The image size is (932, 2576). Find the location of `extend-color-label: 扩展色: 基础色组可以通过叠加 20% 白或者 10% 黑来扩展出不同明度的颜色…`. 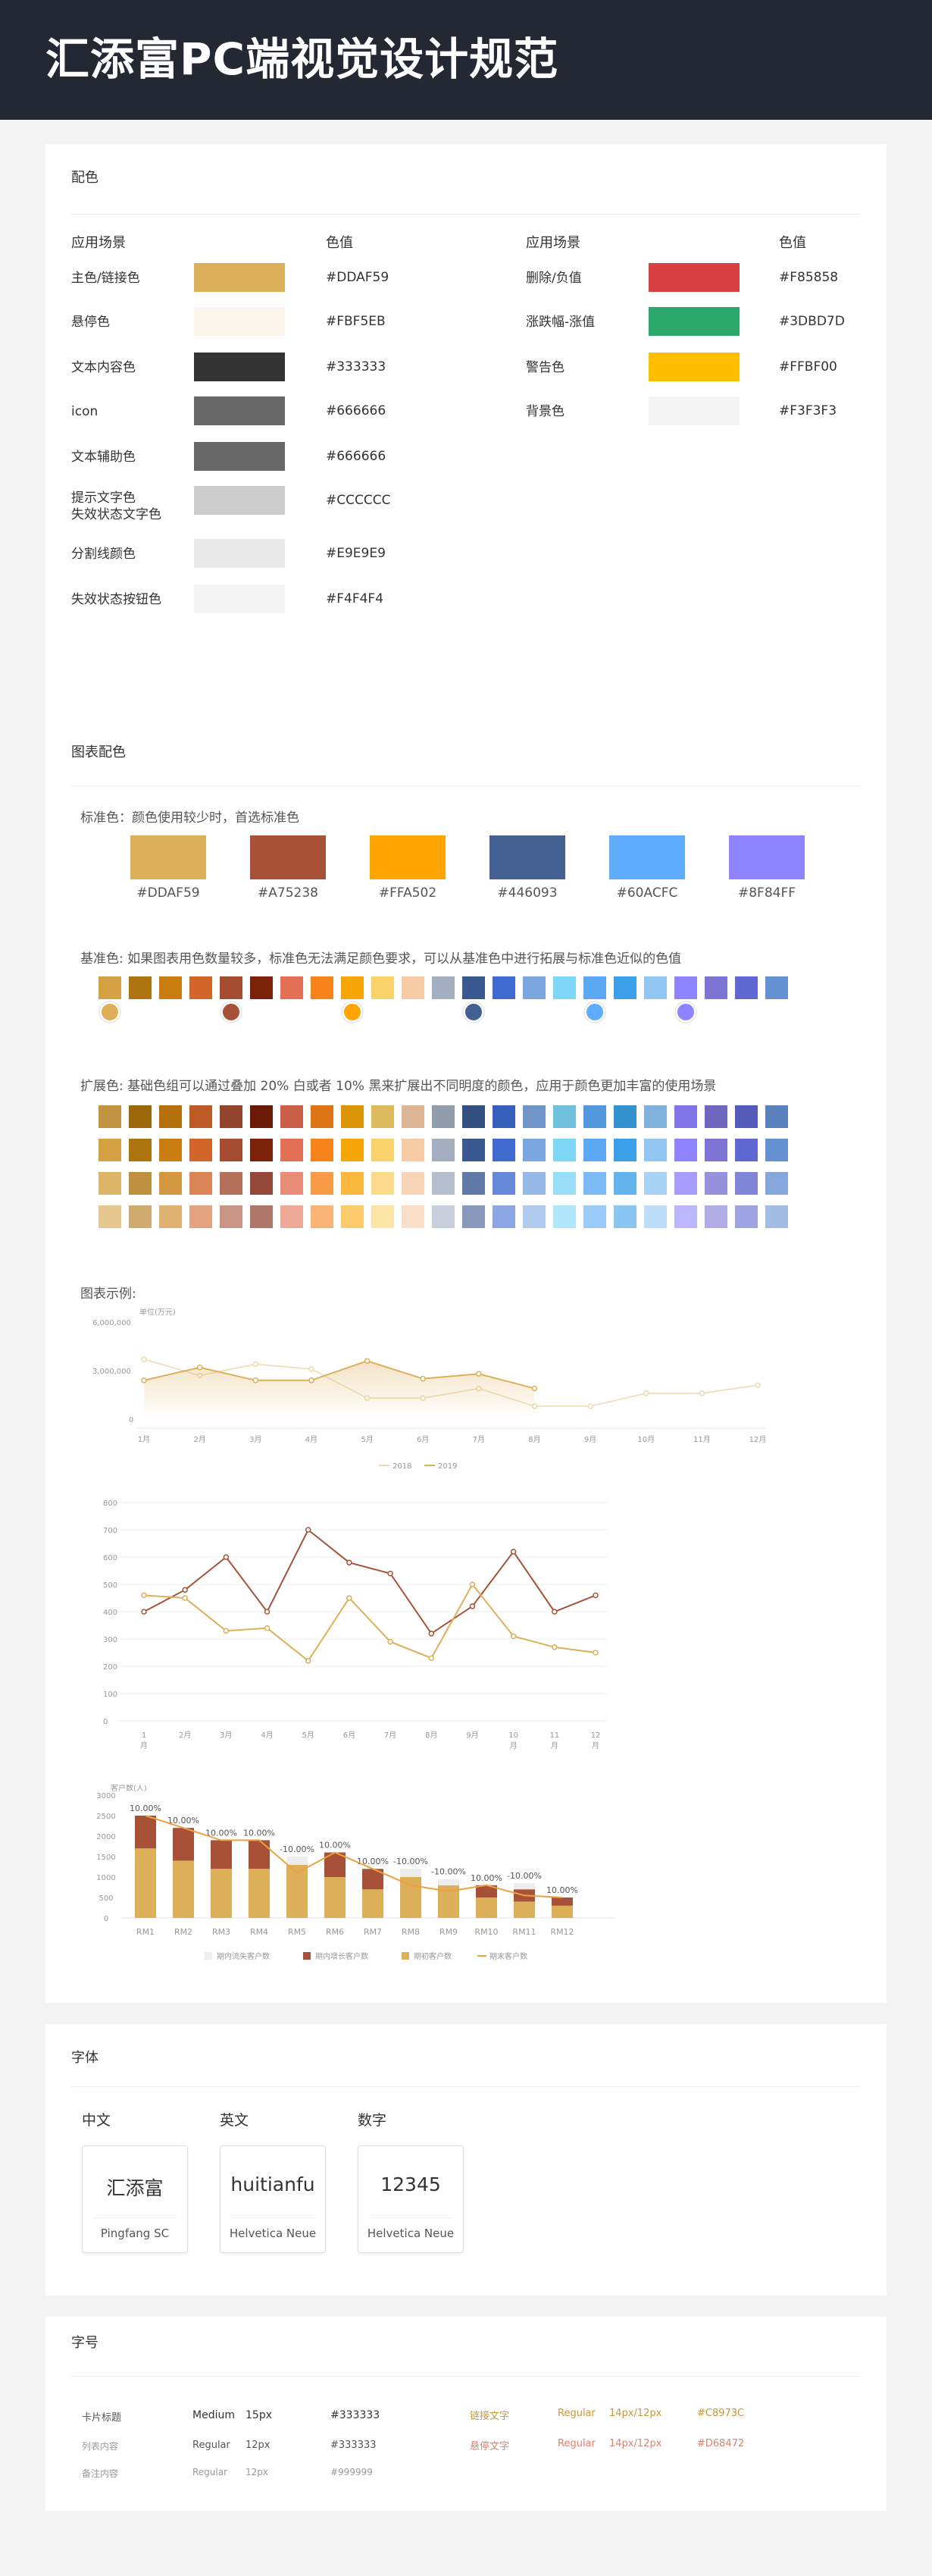

extend-color-label: 扩展色: 基础色组可以通过叠加 20% 白或者 10% 黑来扩展出不同明度的颜色… is located at coordinates (398, 1086).